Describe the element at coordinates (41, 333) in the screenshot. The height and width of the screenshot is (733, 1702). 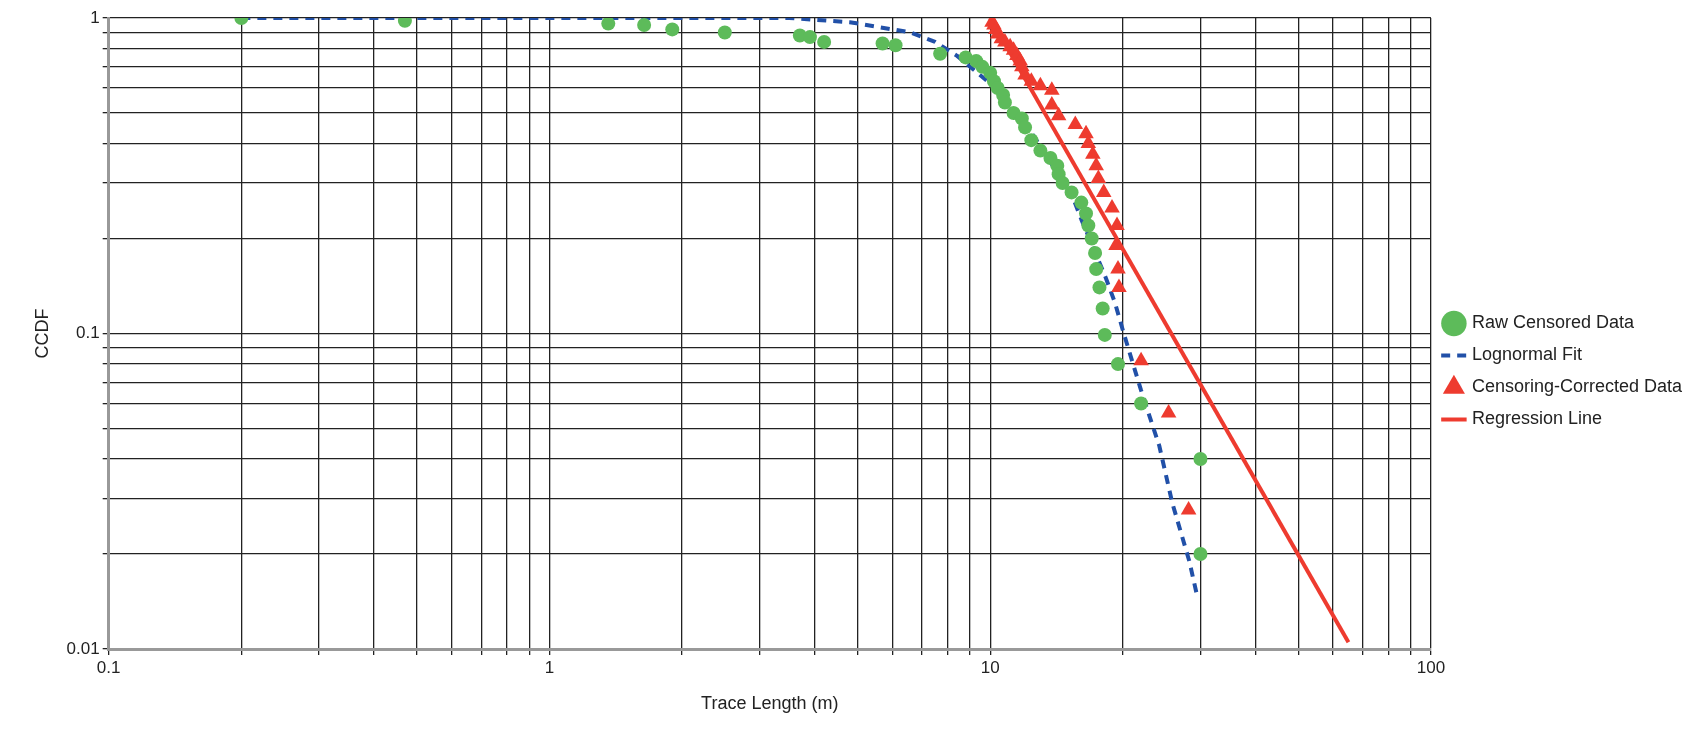
I see `y-axis-title: CCDF` at that location.